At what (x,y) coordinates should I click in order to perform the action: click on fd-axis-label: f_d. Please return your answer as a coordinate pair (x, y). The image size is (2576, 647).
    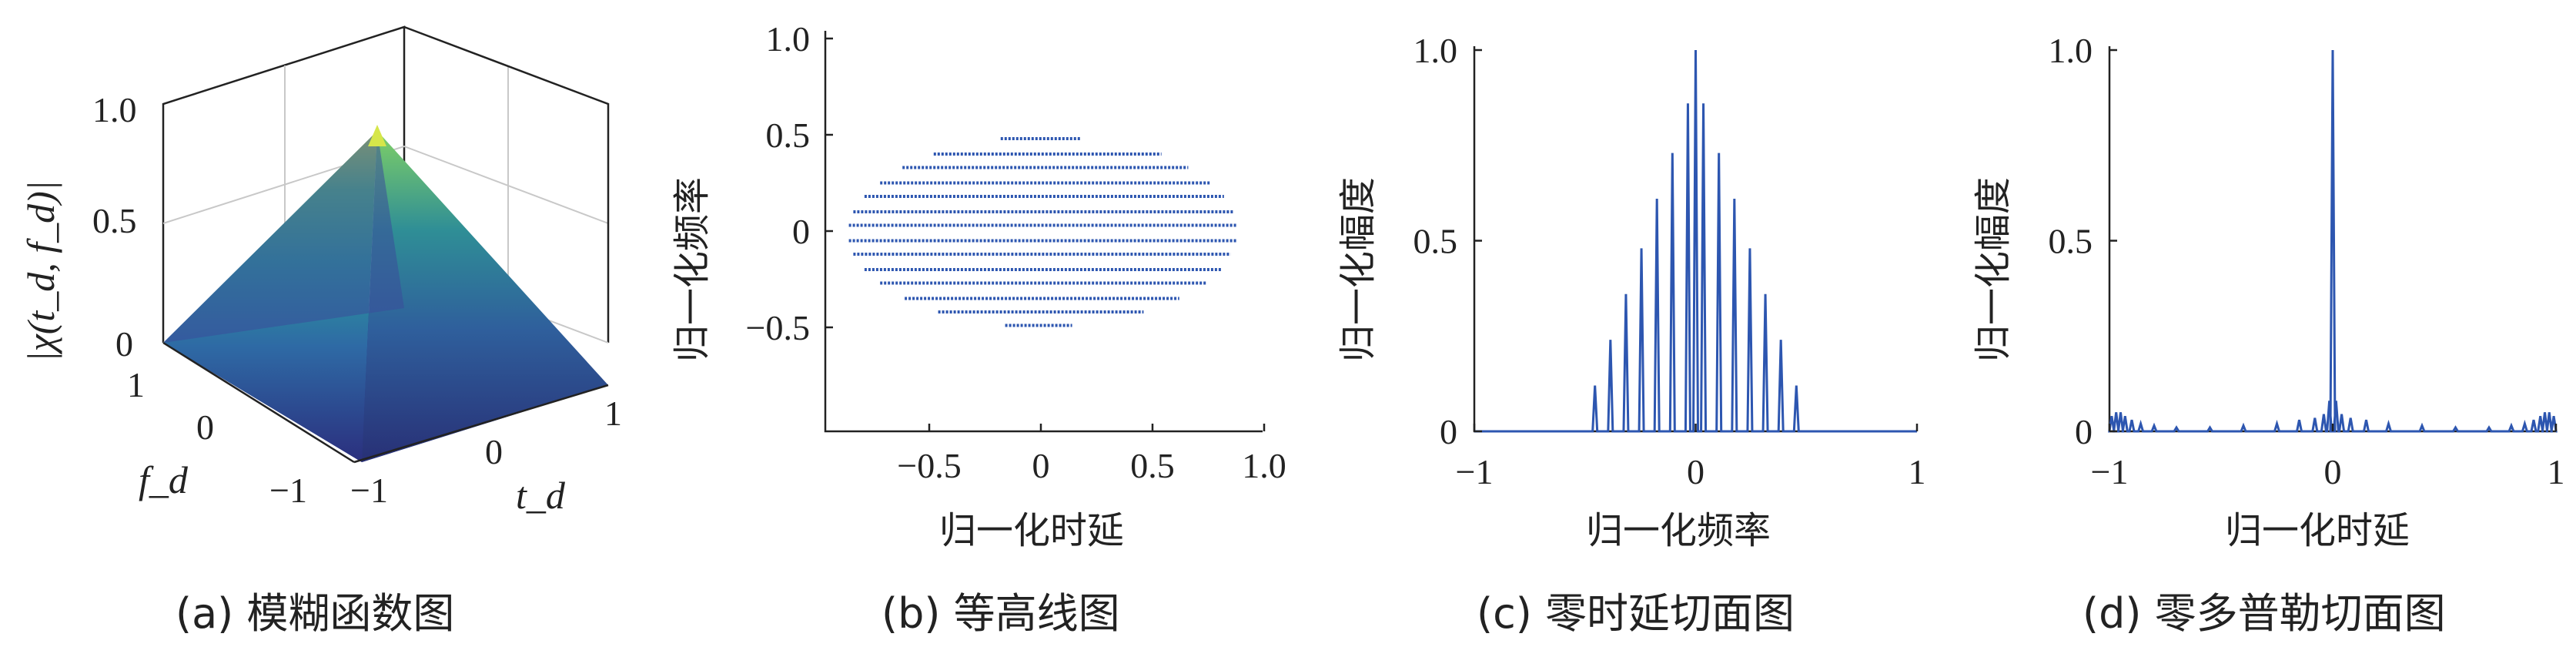
    Looking at the image, I should click on (164, 479).